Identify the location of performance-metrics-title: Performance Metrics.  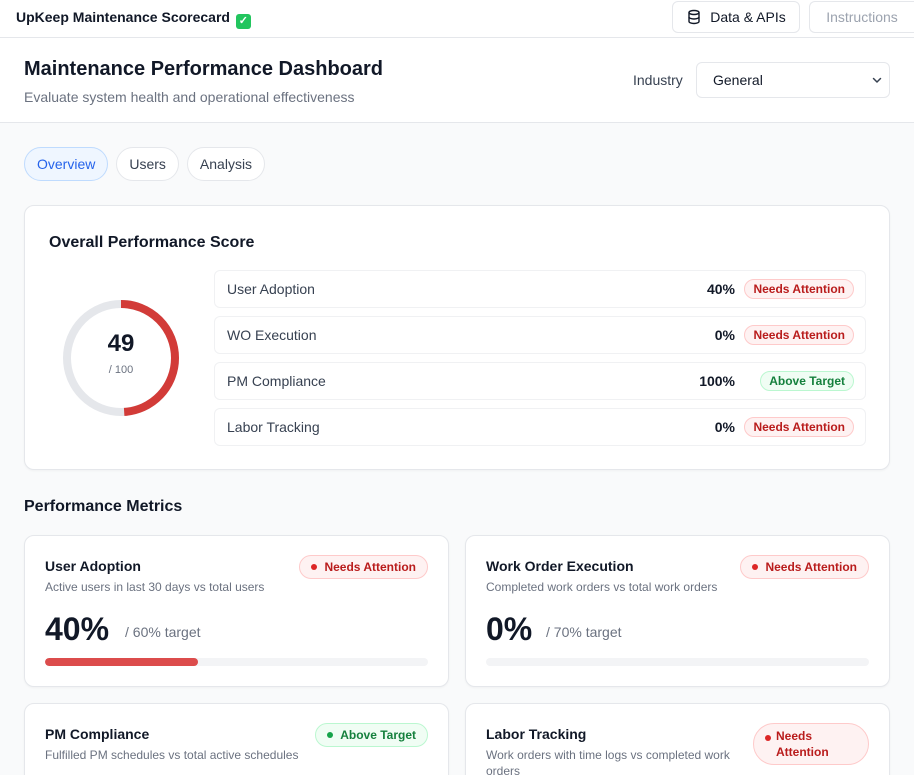
(103, 506).